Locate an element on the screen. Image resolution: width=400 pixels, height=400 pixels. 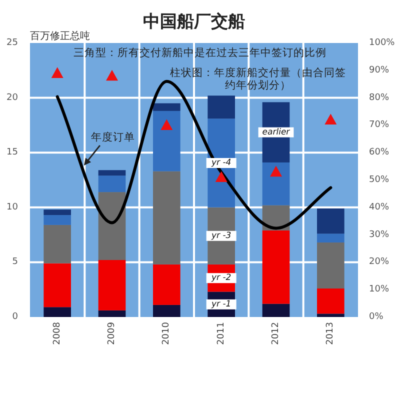
y2-tick-label: 40% is located at coordinates (379, 207).